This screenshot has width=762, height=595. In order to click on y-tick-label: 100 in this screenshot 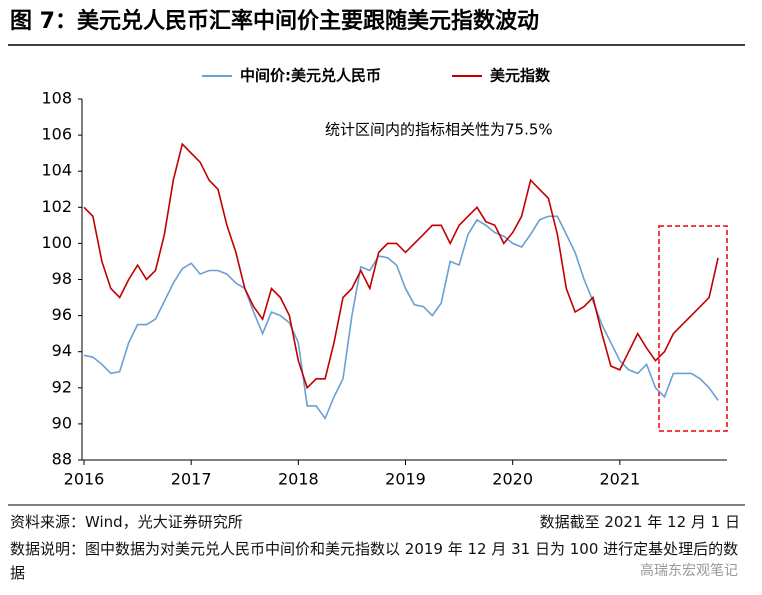, I will do `click(56, 242)`.